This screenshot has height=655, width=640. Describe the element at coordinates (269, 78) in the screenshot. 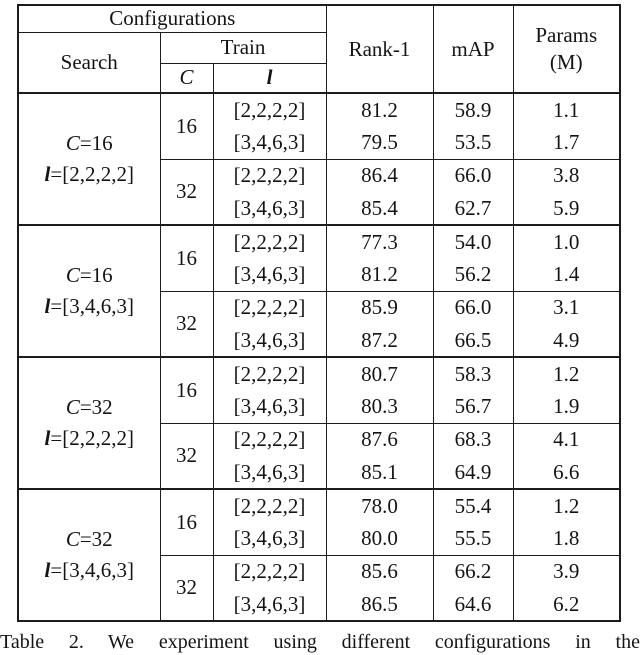

I see `train-l-header: l` at that location.